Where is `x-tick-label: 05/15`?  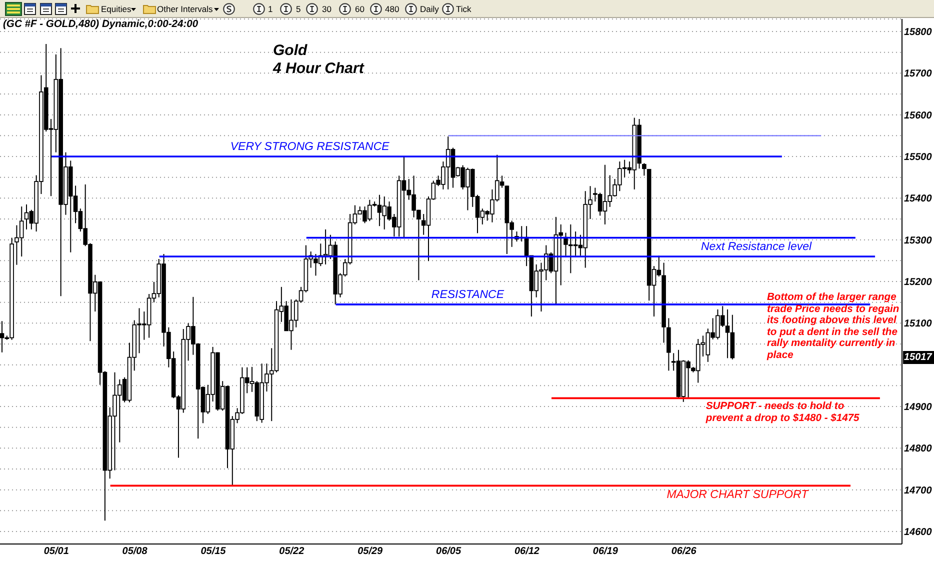
x-tick-label: 05/15 is located at coordinates (213, 552).